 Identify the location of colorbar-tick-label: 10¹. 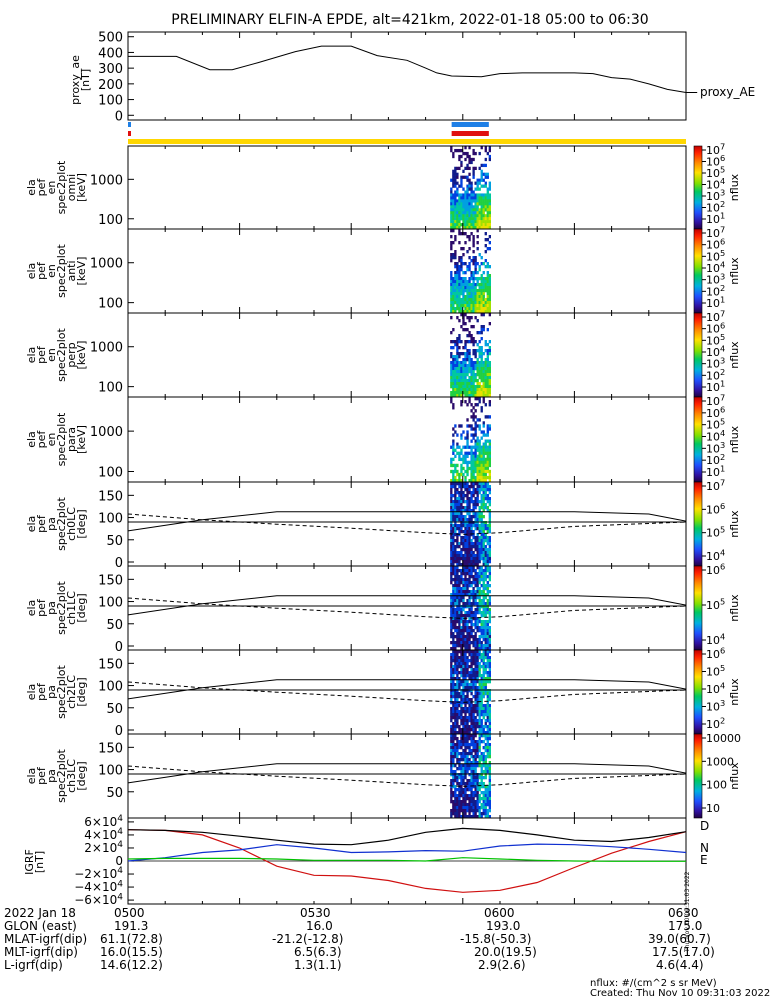
(715, 302).